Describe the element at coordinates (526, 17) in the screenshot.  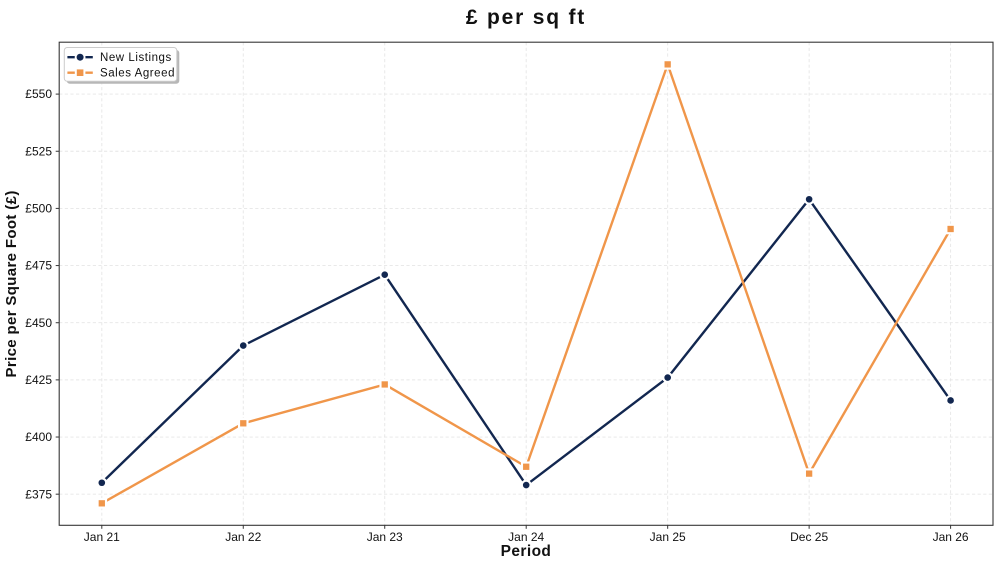
I see `svg-text: £ per sq ft` at that location.